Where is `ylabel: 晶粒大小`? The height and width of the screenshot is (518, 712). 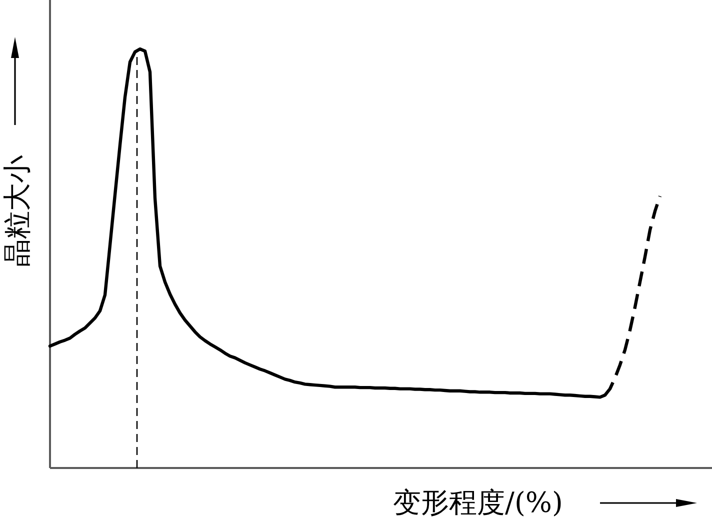
ylabel: 晶粒大小 is located at coordinates (17, 211).